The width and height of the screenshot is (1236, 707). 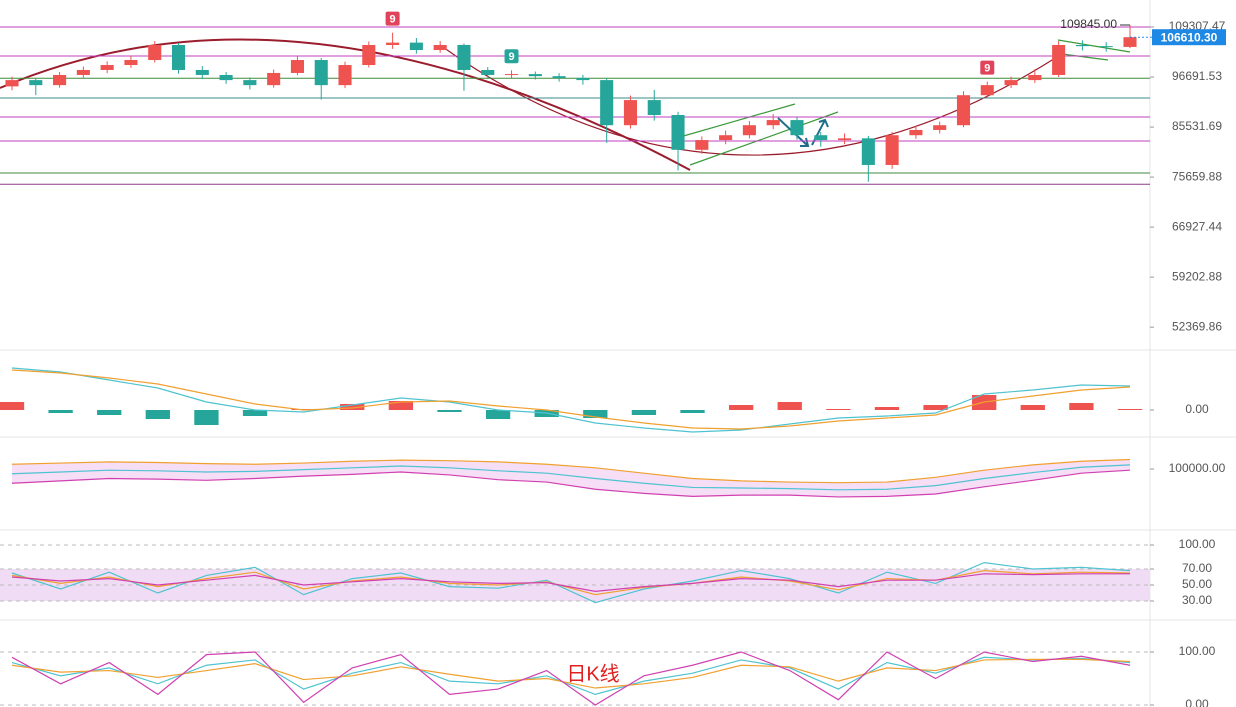 I want to click on band-fill, so click(x=571, y=478).